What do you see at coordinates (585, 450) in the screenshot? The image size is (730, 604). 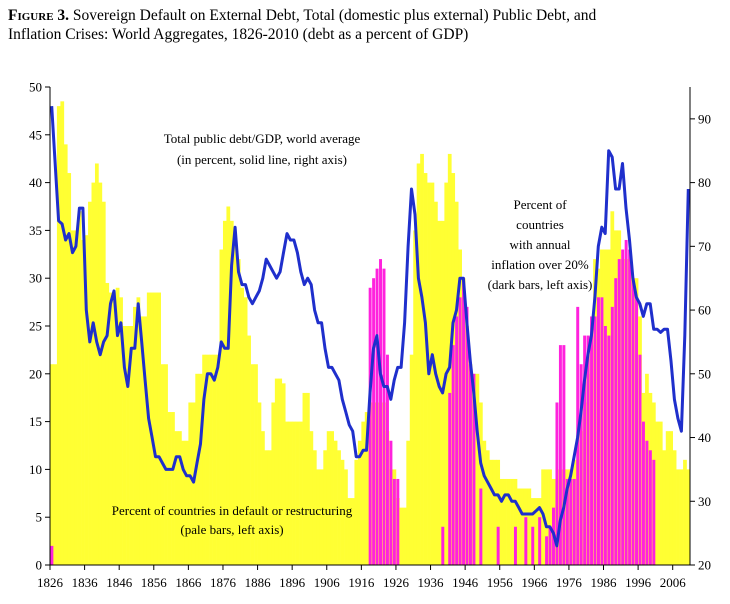 I see `inflation-bar-1980` at bounding box center [585, 450].